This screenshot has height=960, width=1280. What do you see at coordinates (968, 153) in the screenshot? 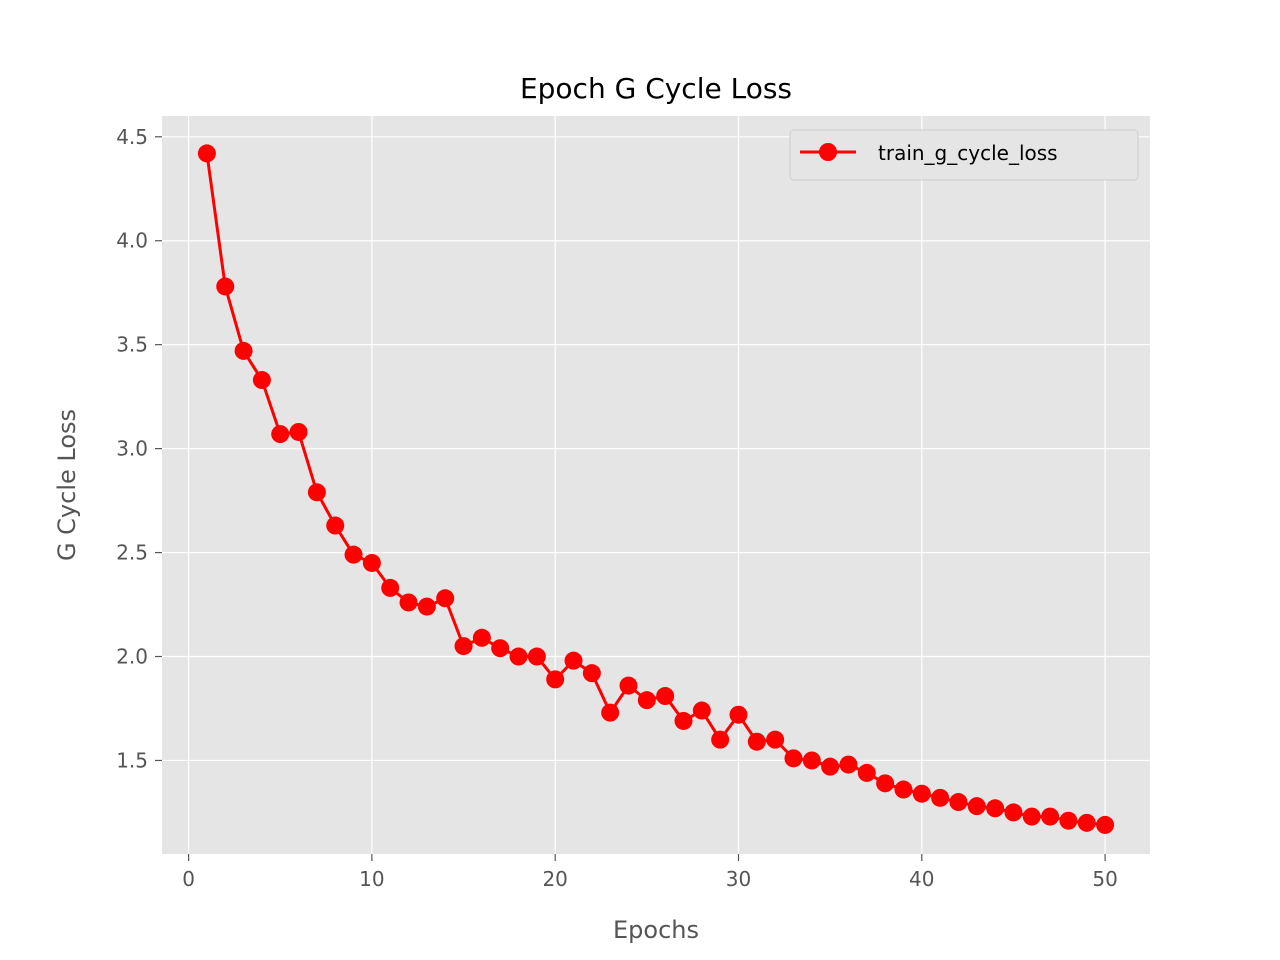
I see `legend-label-train-g-cycle-loss: train_g_cycle_loss` at bounding box center [968, 153].